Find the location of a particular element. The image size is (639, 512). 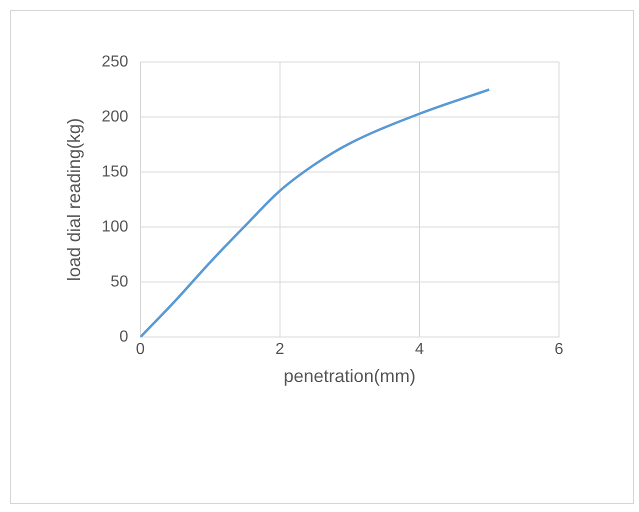

y-tick-label: 250 is located at coordinates (115, 61).